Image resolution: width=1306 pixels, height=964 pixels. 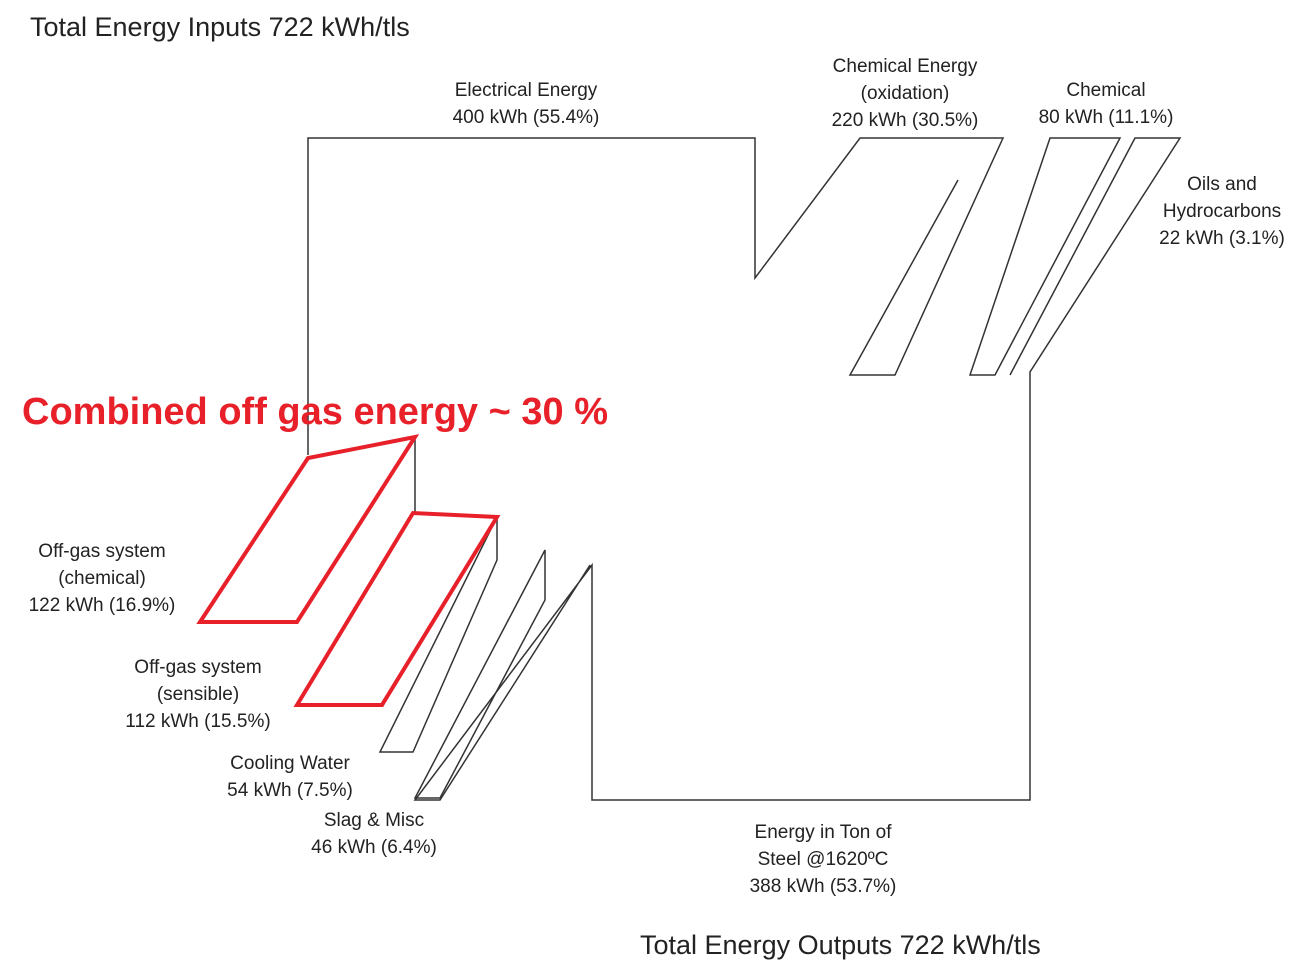 What do you see at coordinates (220, 27) in the screenshot?
I see `inputs-title: Total Energy Inputs 722 kWh/tls` at bounding box center [220, 27].